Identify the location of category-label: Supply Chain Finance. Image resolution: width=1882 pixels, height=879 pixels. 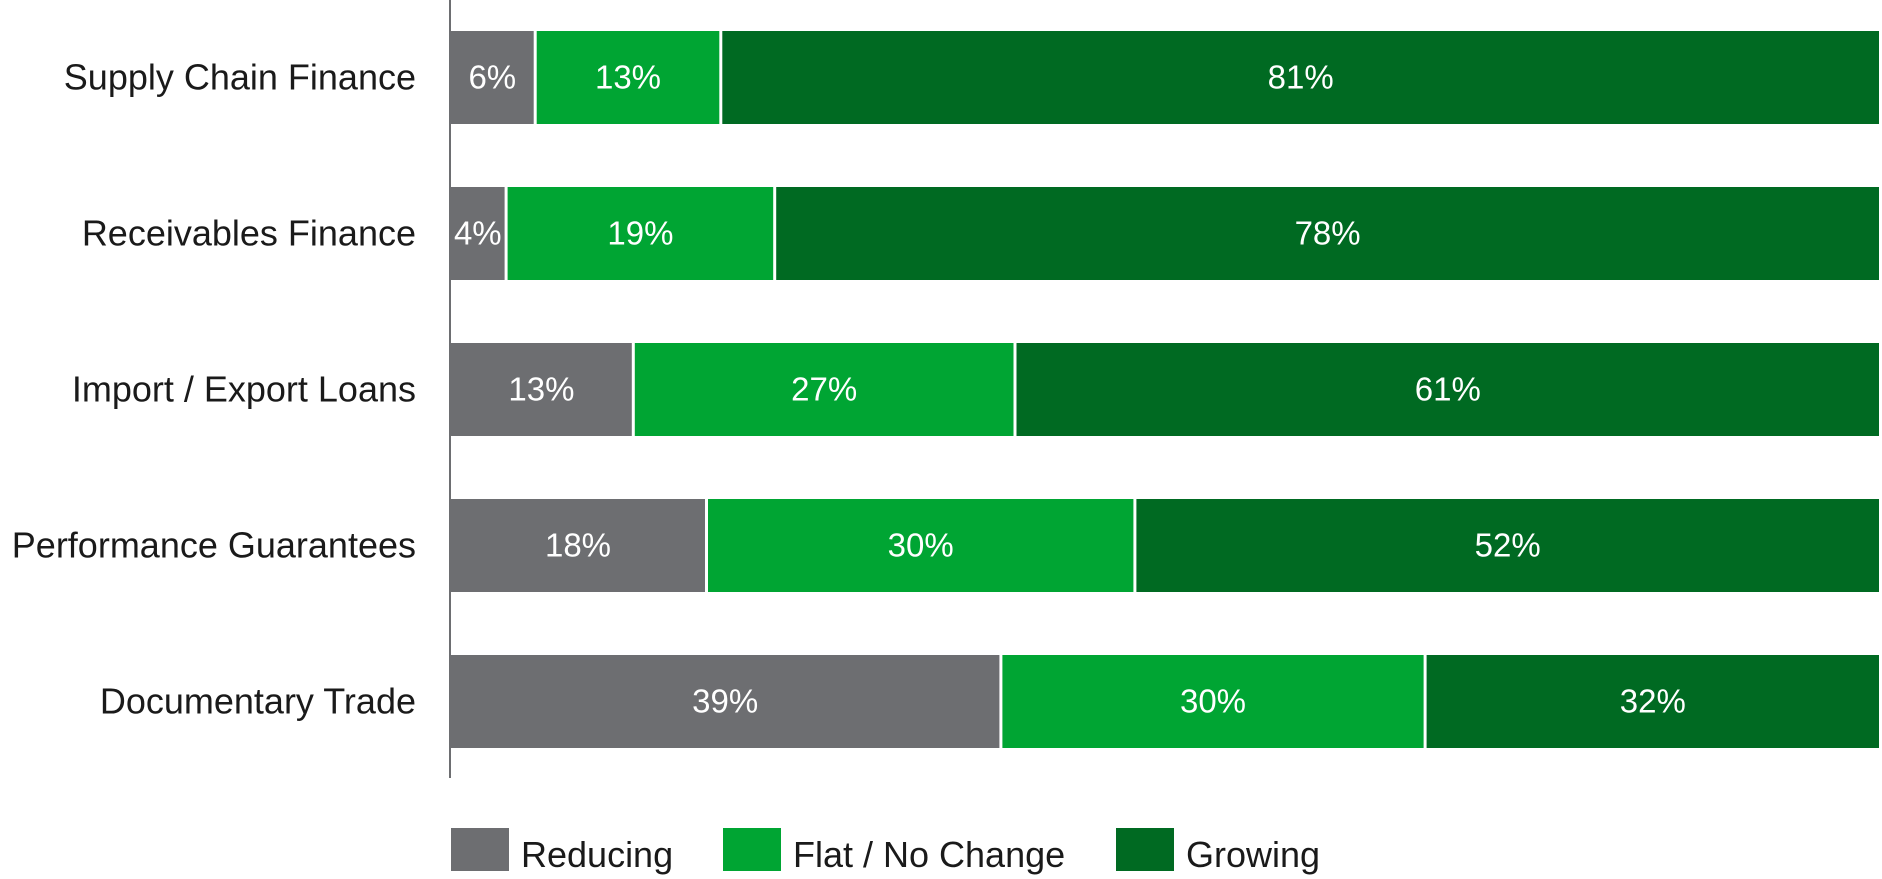
(240, 77).